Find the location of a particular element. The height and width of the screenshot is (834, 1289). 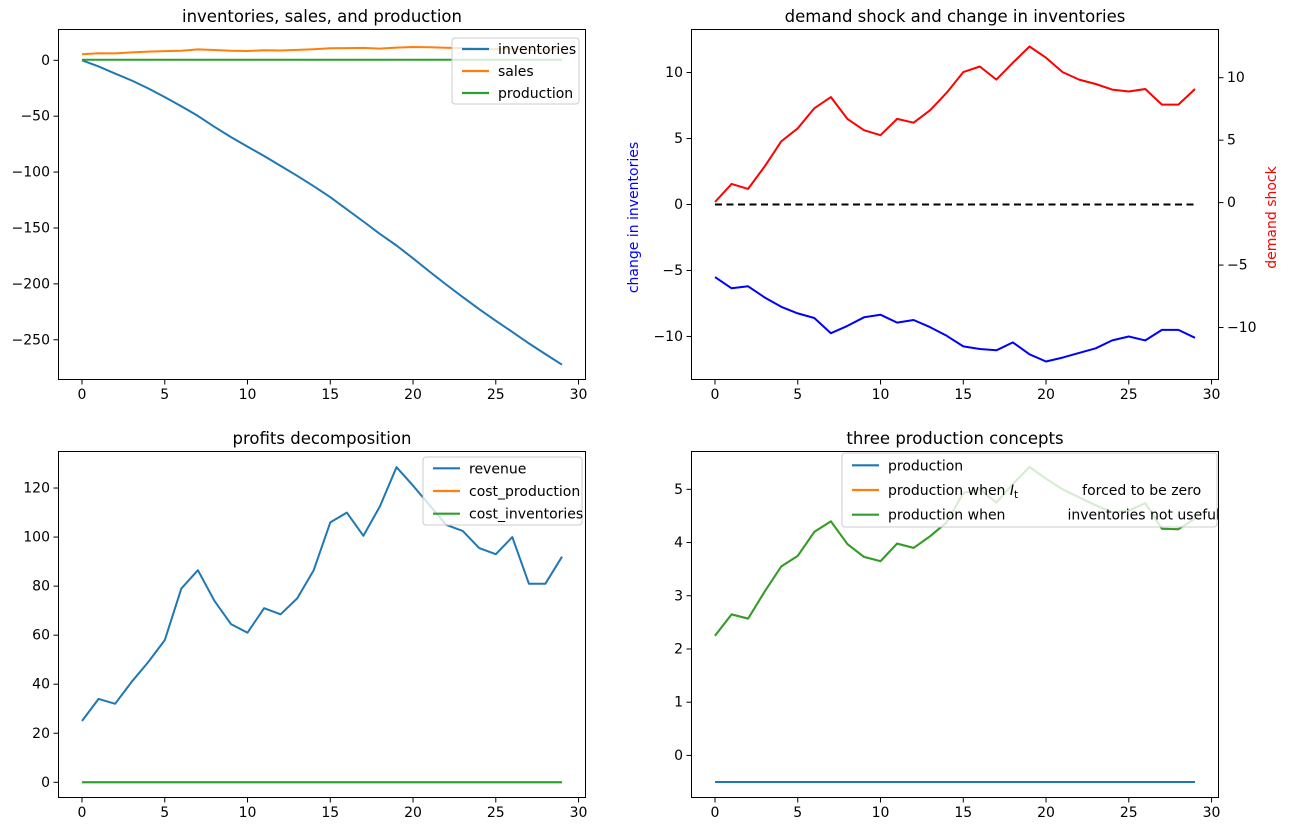

y-tick-label: 60 is located at coordinates (41, 636).